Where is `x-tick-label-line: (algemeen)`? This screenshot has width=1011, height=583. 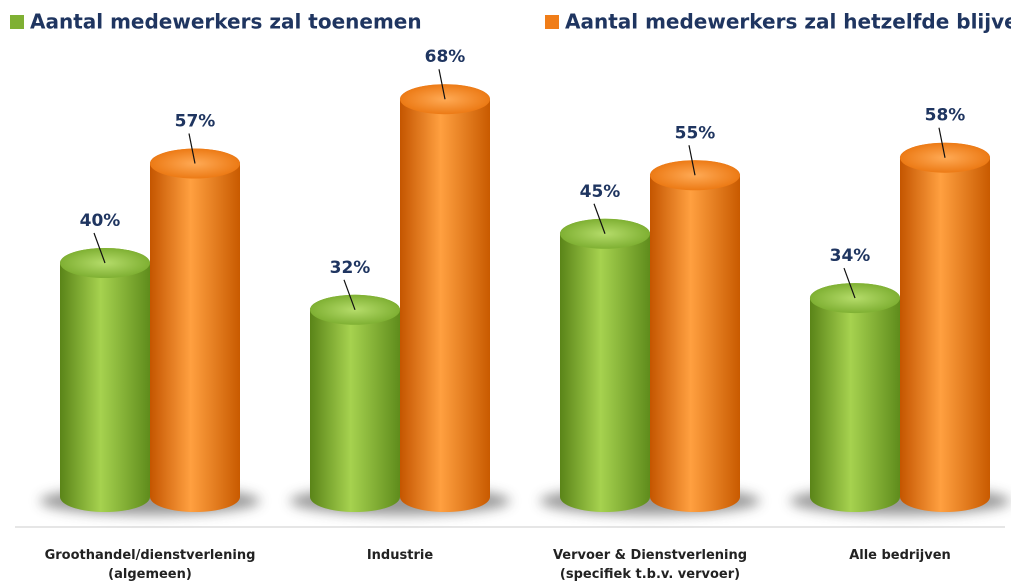
x-tick-label-line: (algemeen) is located at coordinates (150, 574).